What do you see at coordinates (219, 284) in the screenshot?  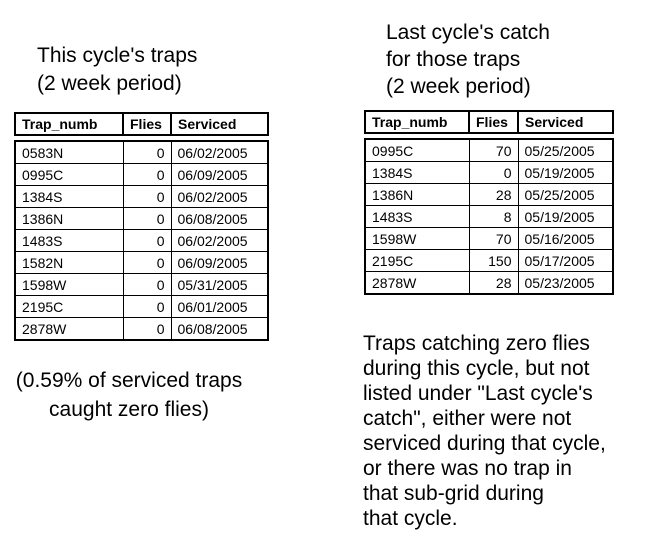 I see `serviced-cell: 05/31/2005` at bounding box center [219, 284].